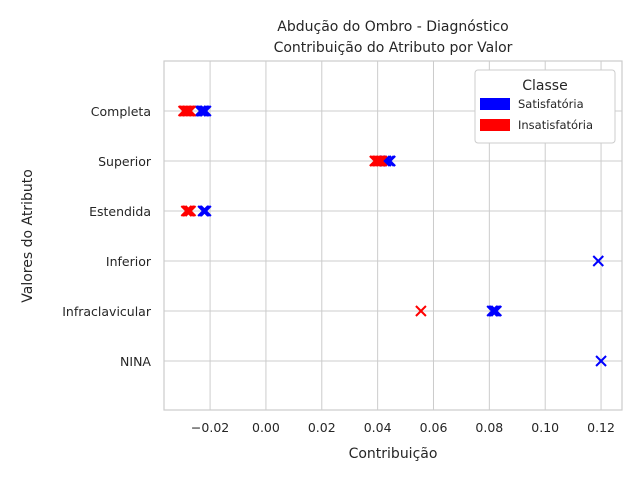 The width and height of the screenshot is (640, 480). Describe the element at coordinates (393, 48) in the screenshot. I see `chart-subtitle: Contribuição do Atributo por Valor` at that location.